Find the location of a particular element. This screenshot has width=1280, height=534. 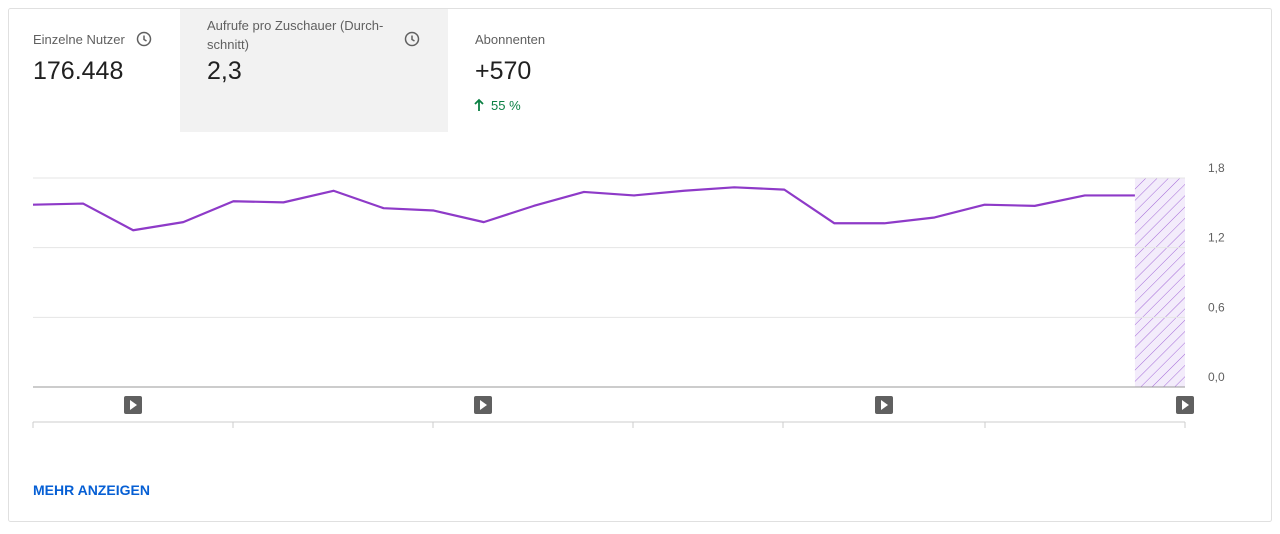

metric-change: 55 % is located at coordinates (506, 105).